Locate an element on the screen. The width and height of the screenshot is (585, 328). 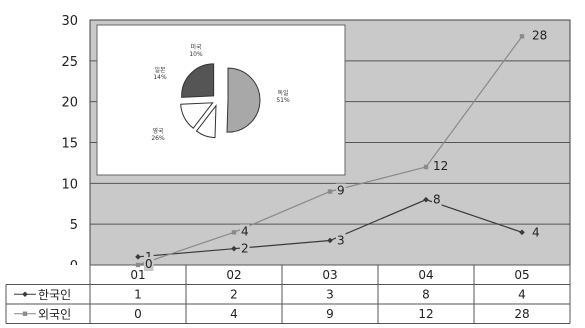
data-label-한국인-05: 4 is located at coordinates (536, 232).